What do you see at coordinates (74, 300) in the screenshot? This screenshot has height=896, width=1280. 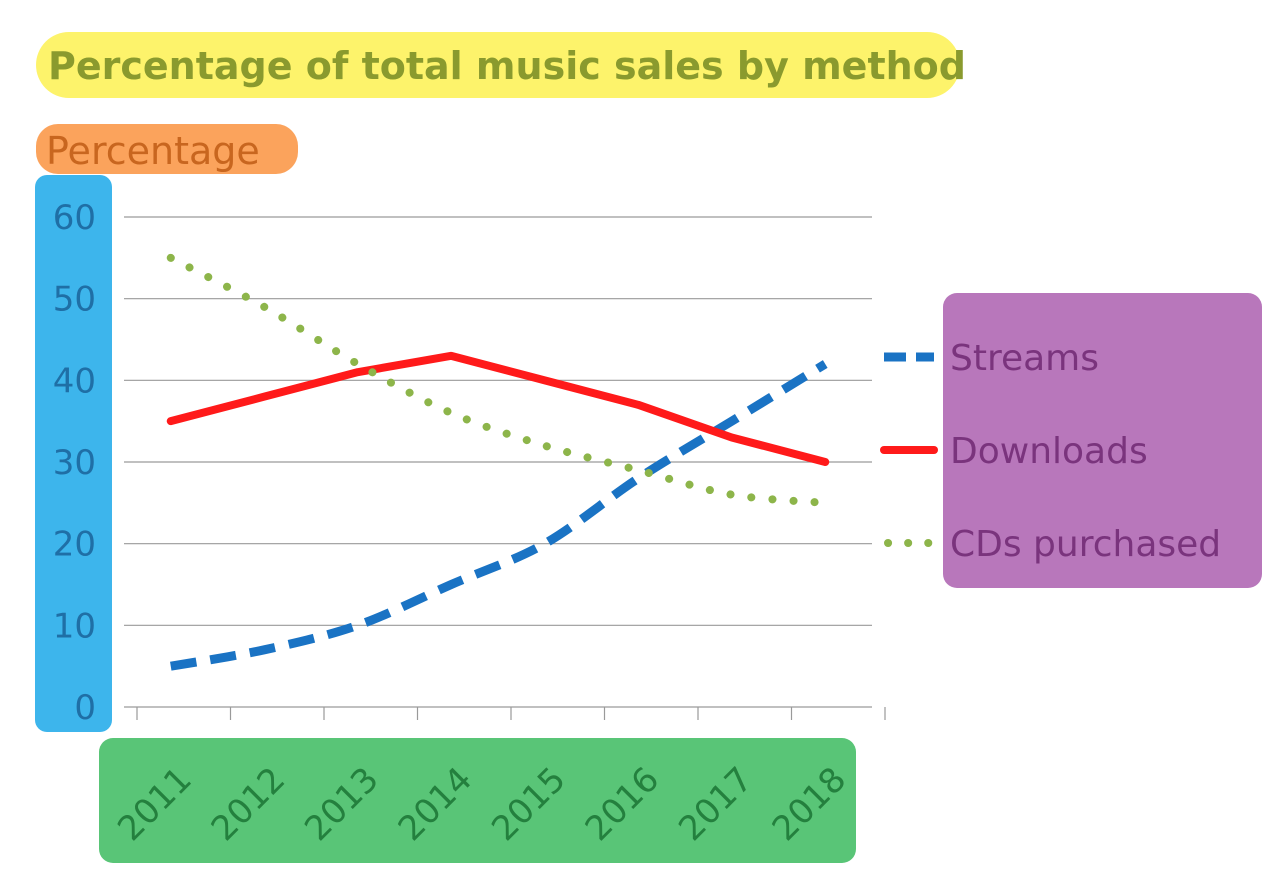 I see `y-tick-label: 50` at bounding box center [74, 300].